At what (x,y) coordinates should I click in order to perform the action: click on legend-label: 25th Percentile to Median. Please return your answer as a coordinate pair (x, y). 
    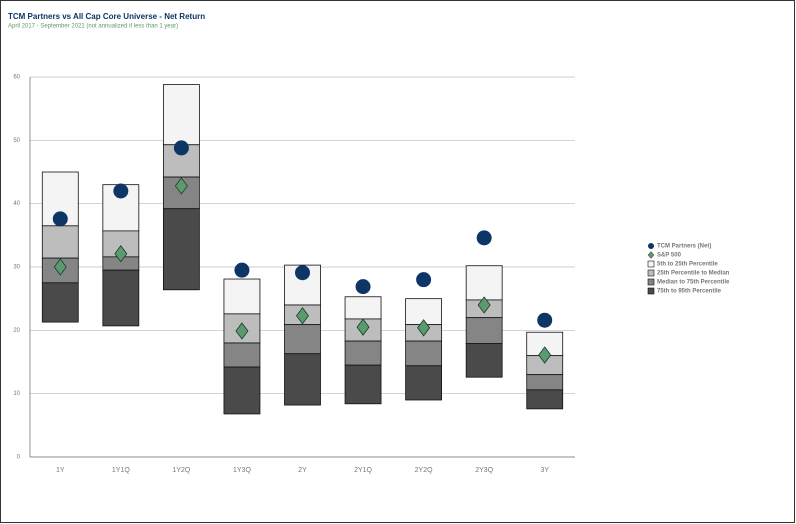
    Looking at the image, I should click on (693, 274).